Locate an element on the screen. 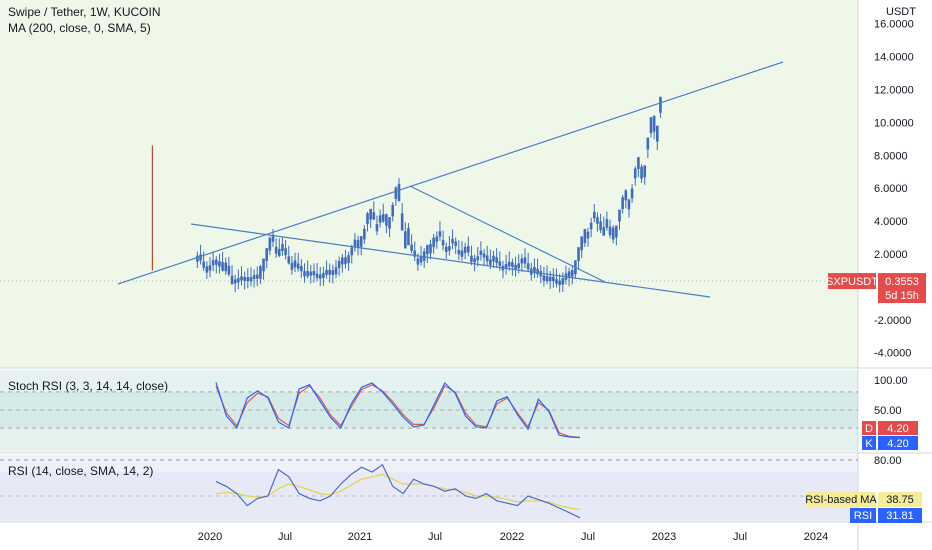 The height and width of the screenshot is (550, 932). time-tick-label: 2024 is located at coordinates (816, 537).